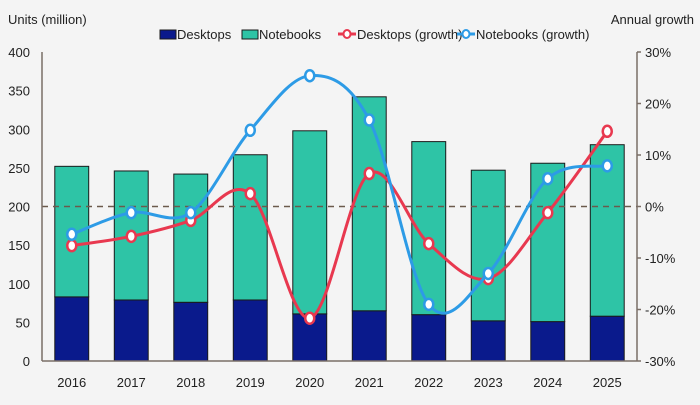 This screenshot has height=405, width=700. I want to click on y2-tick-label: -30%, so click(660, 361).